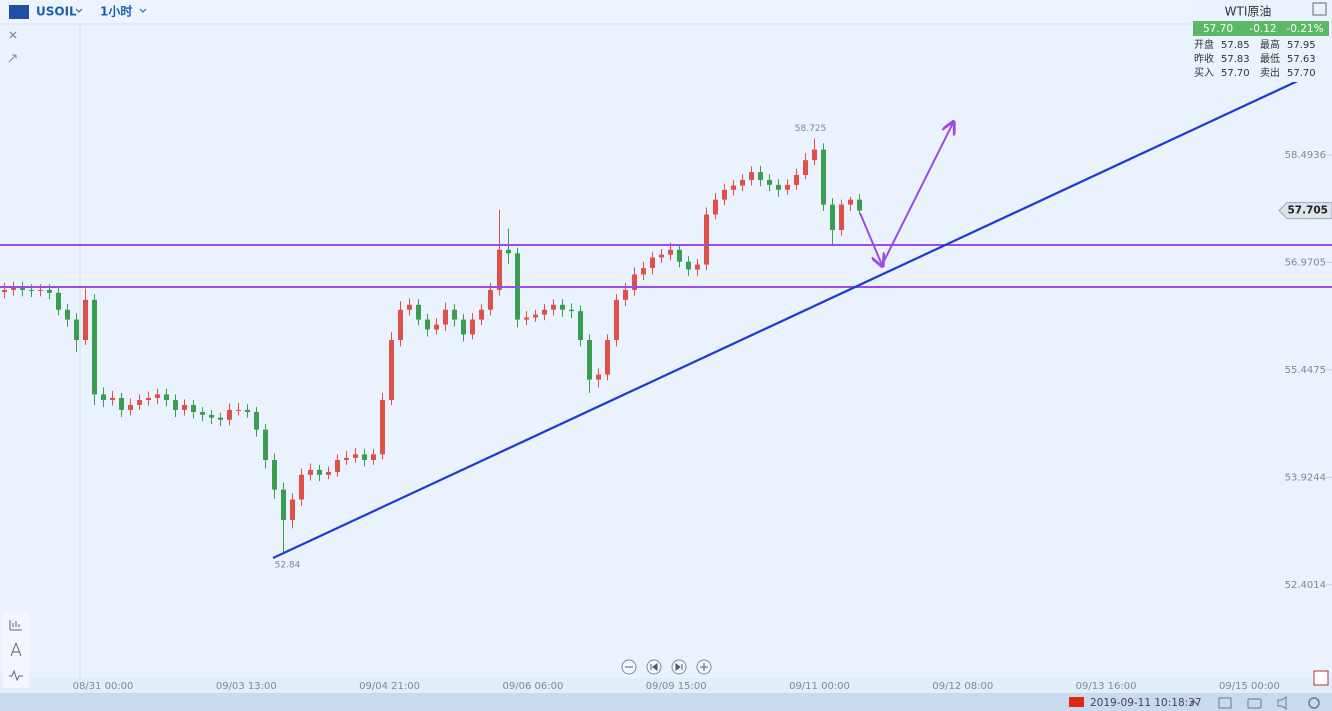 The image size is (1332, 711). I want to click on x-tick-label: 09/09 15:00, so click(676, 686).